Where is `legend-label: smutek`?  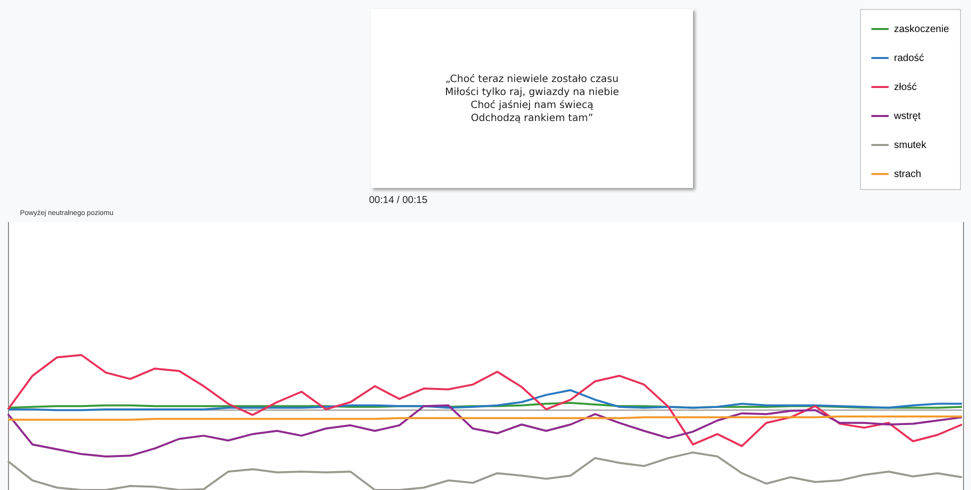 legend-label: smutek is located at coordinates (911, 145).